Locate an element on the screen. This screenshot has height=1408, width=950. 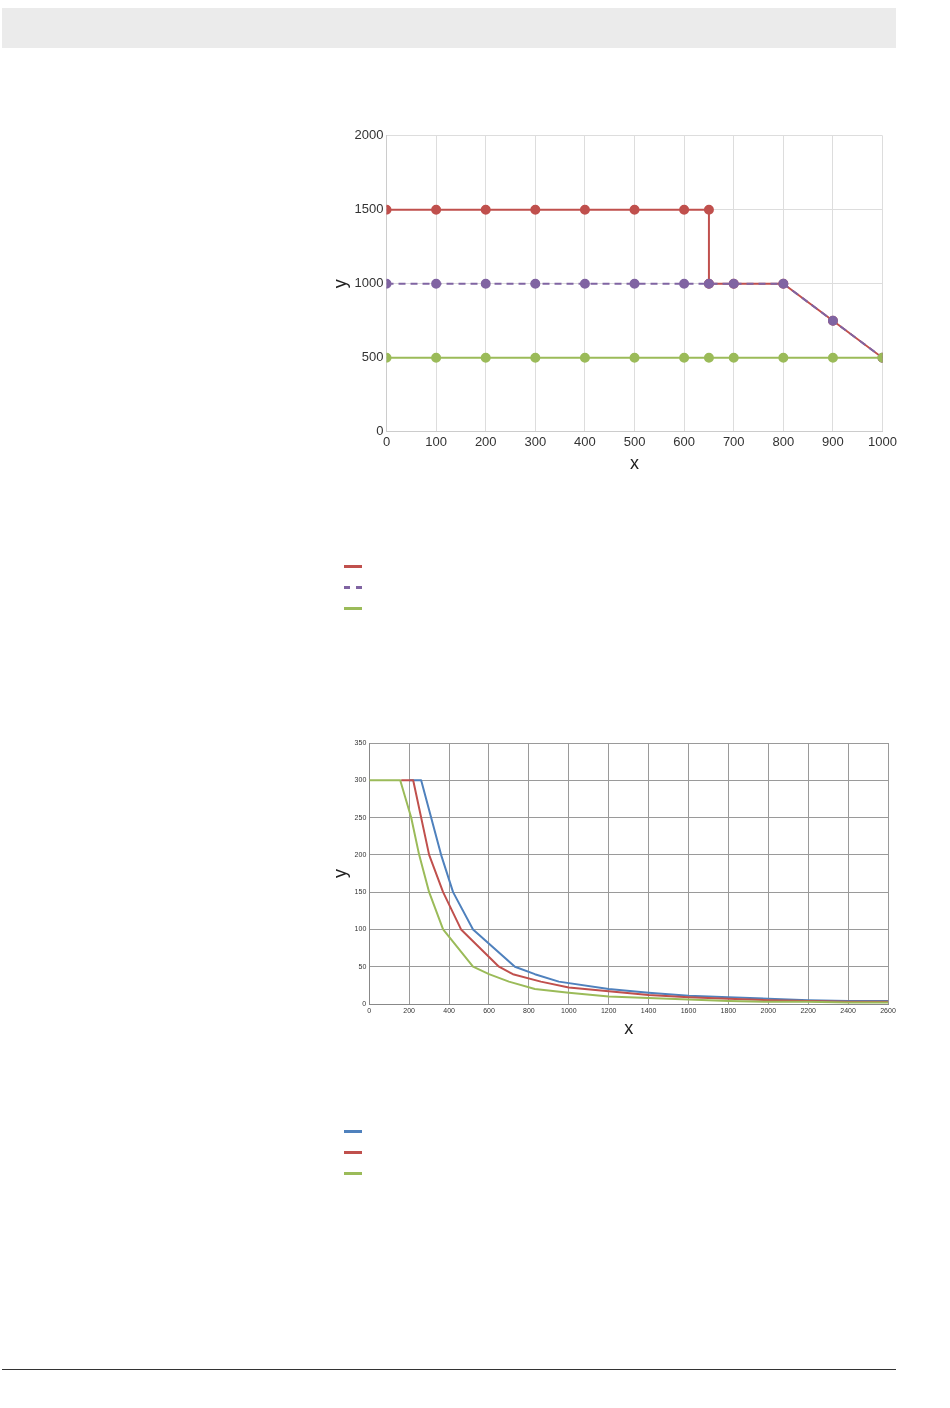
x-tick-label: 800 is located at coordinates (783, 442).